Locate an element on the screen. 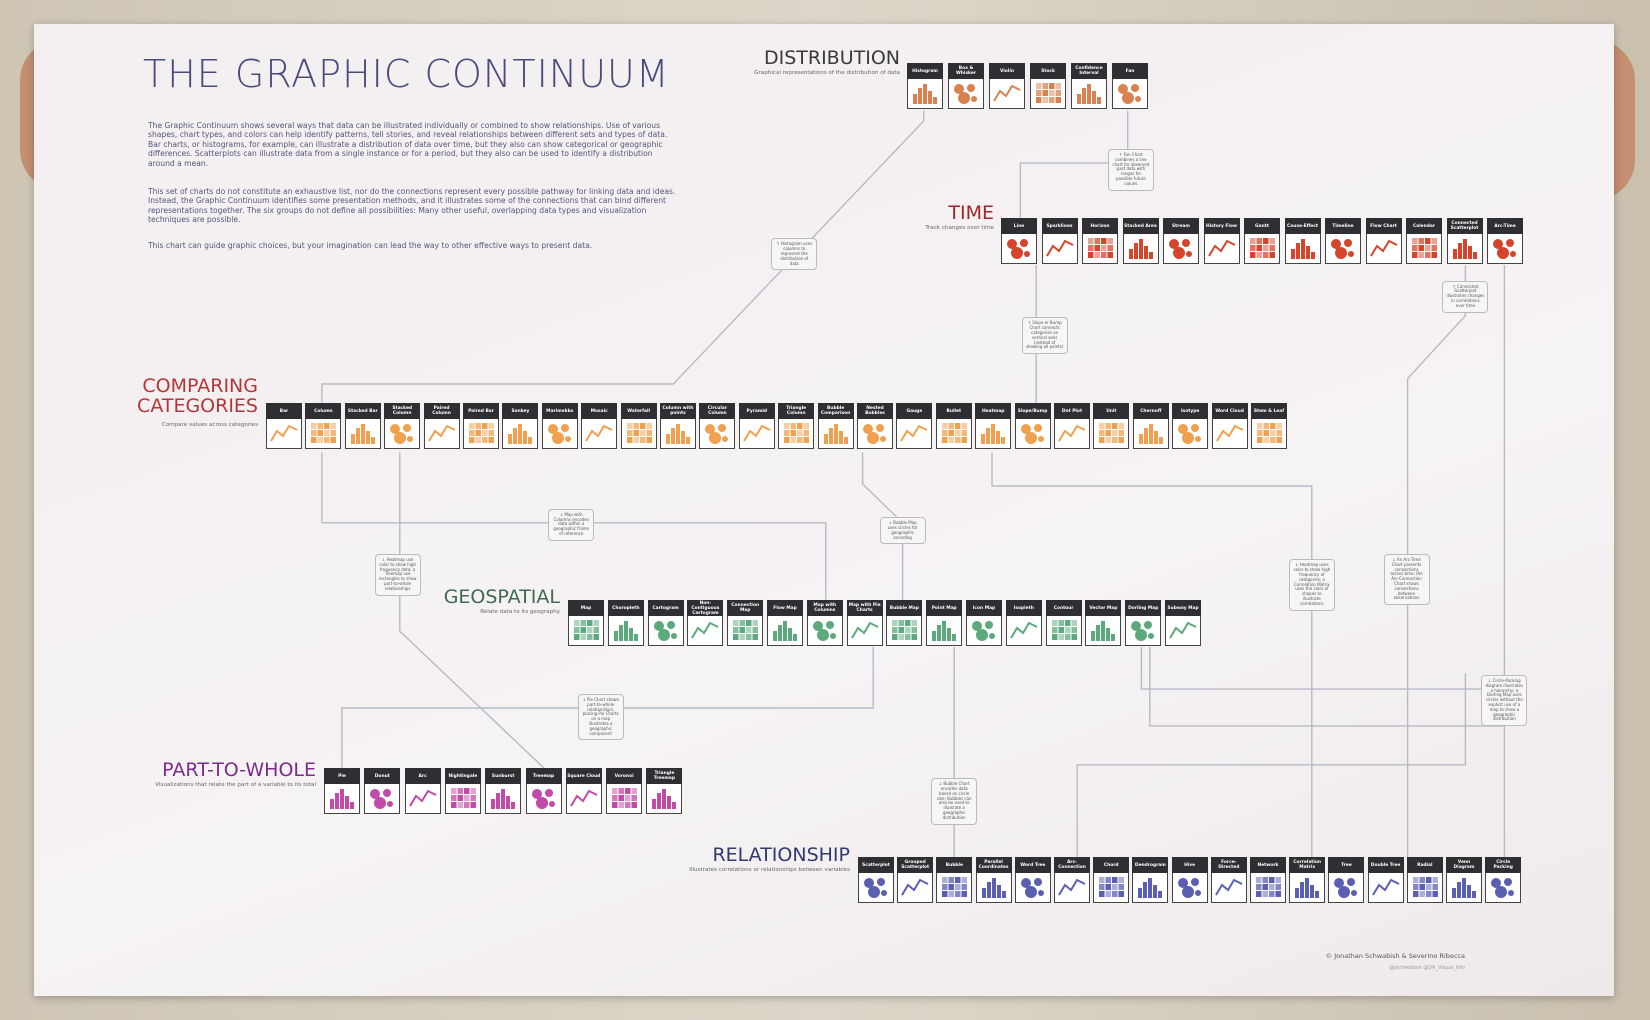 This screenshot has width=1650, height=1020. tile-label: Grouped Scatterplot is located at coordinates (915, 865).